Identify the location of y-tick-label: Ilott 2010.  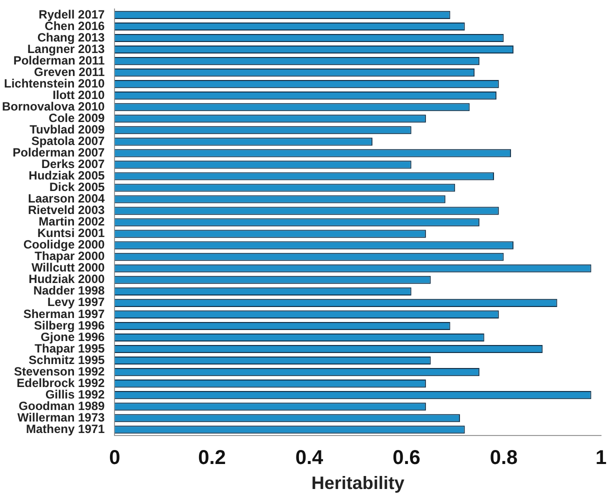
(79, 95).